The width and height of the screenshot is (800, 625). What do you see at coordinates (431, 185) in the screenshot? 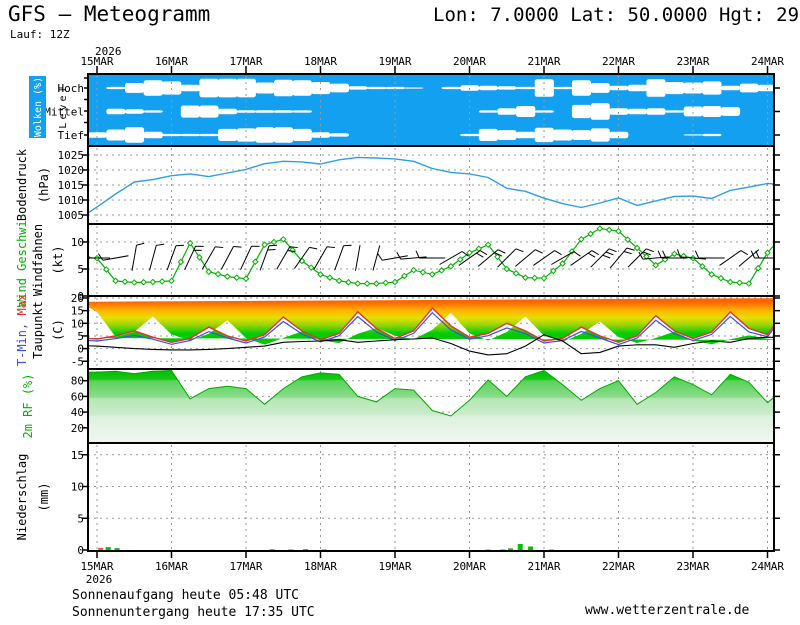
I see `panel-pressure` at bounding box center [431, 185].